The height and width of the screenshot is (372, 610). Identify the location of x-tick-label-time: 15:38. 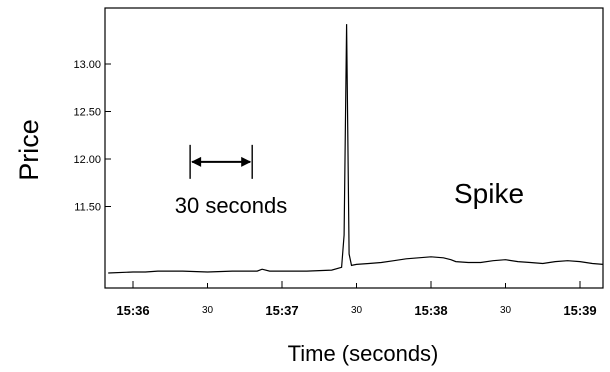
(430, 310).